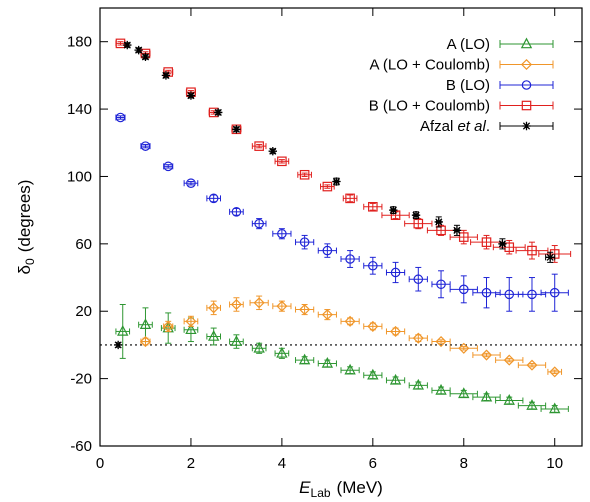 The image size is (590, 502). I want to click on x-tick-label: 0, so click(100, 463).